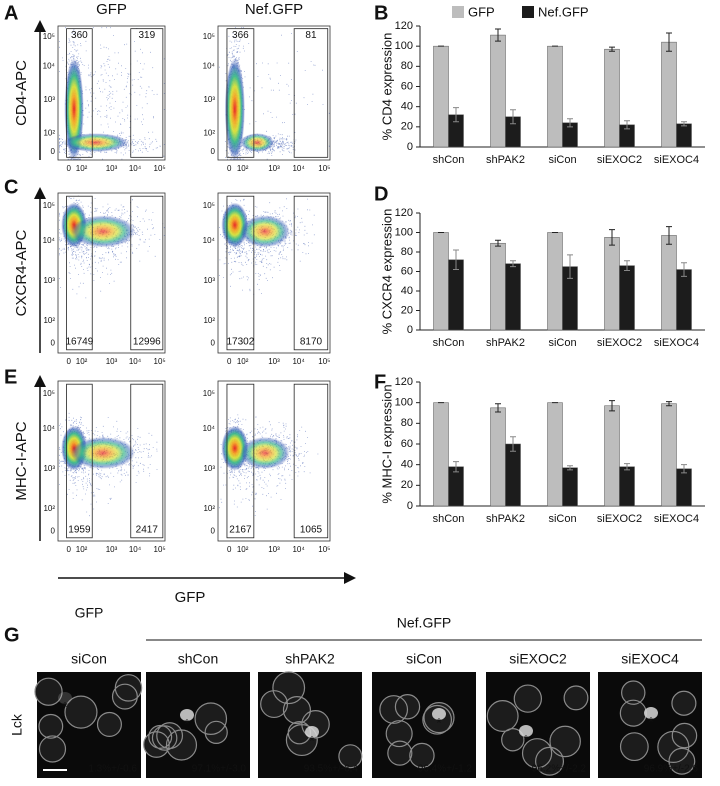 The image size is (720, 786). I want to click on flow-events, so click(112, 144).